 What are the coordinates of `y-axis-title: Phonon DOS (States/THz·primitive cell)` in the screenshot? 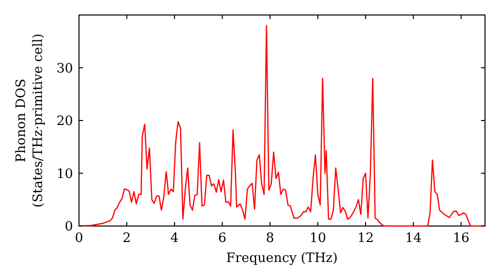 It's located at (30, 120).